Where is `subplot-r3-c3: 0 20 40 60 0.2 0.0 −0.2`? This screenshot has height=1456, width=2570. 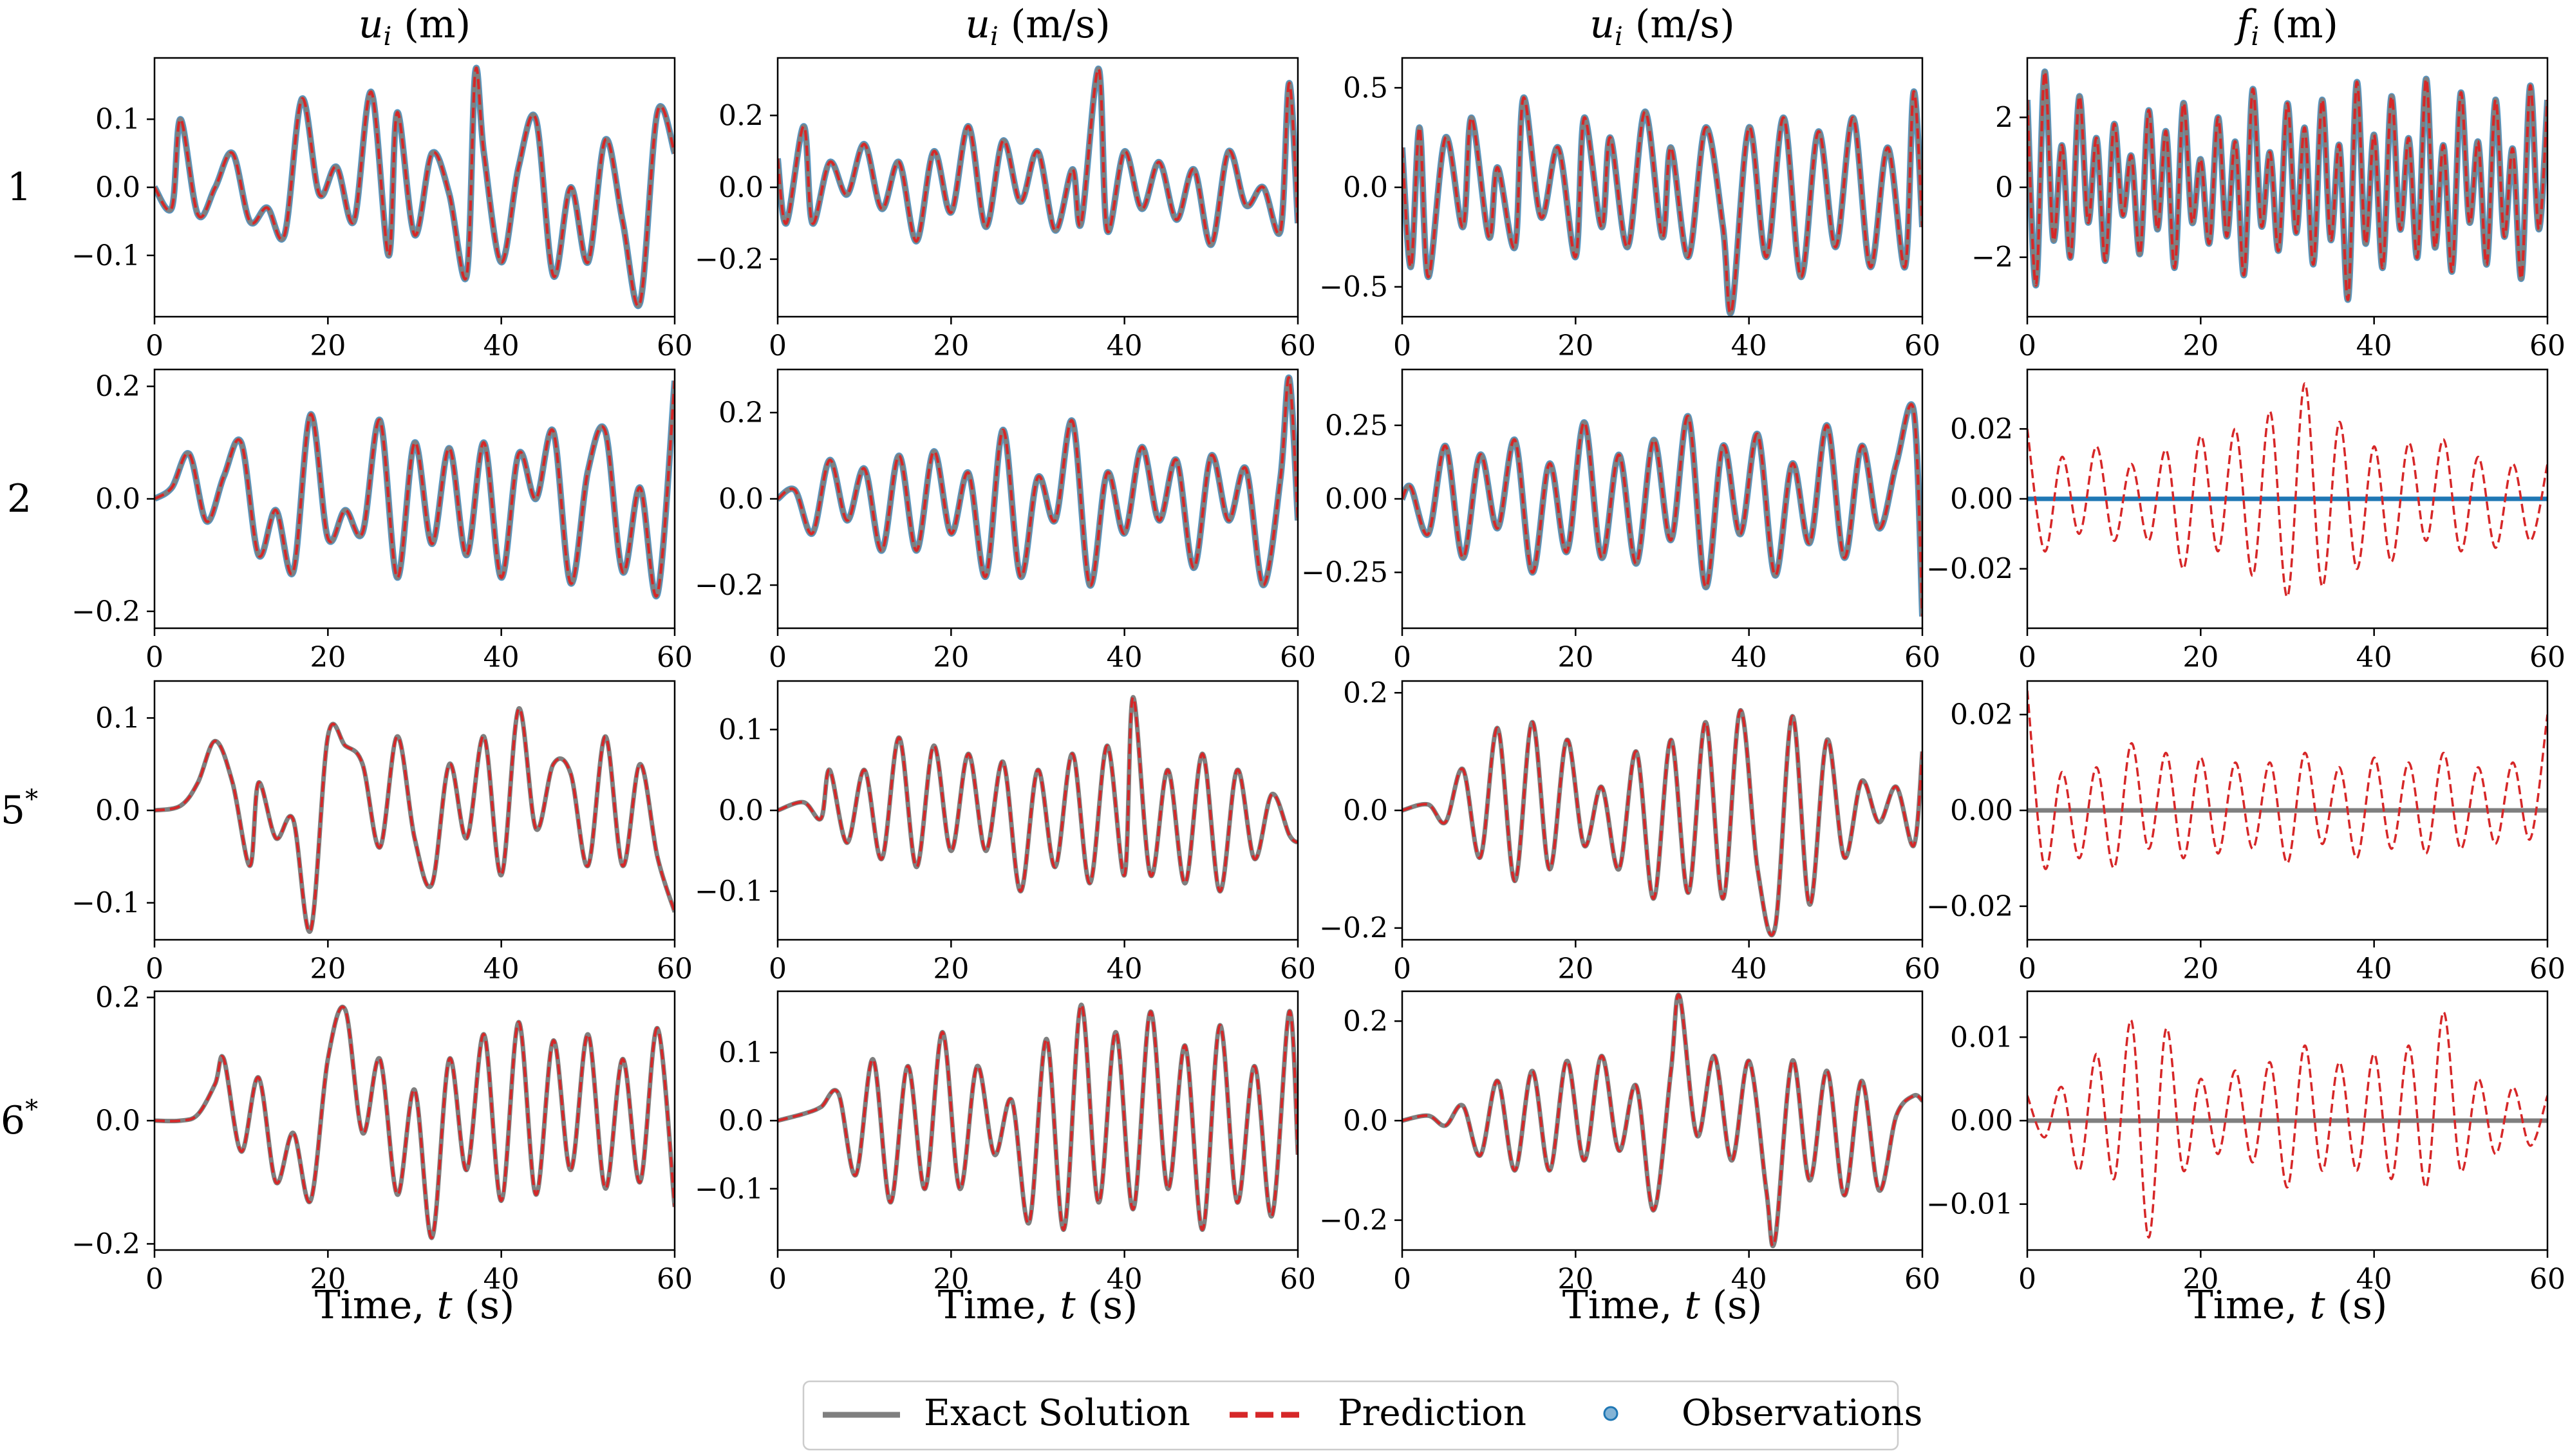
subplot-r3-c3: 0 20 40 60 0.2 0.0 −0.2 is located at coordinates (1630, 831).